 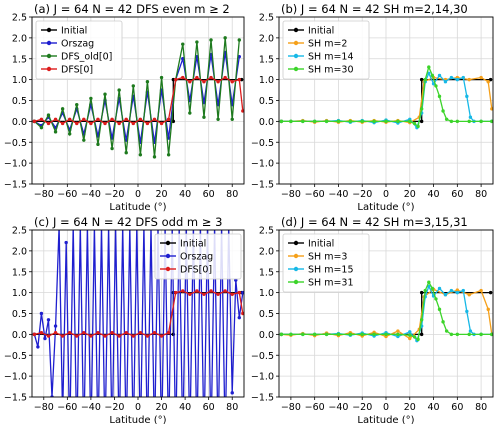 What do you see at coordinates (398, 331) in the screenshot?
I see `series-sh-m-3-point` at bounding box center [398, 331].